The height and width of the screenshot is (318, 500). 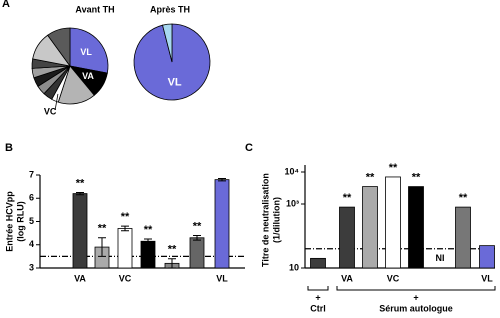 What do you see at coordinates (88, 76) in the screenshot?
I see `slice-label: VA` at bounding box center [88, 76].